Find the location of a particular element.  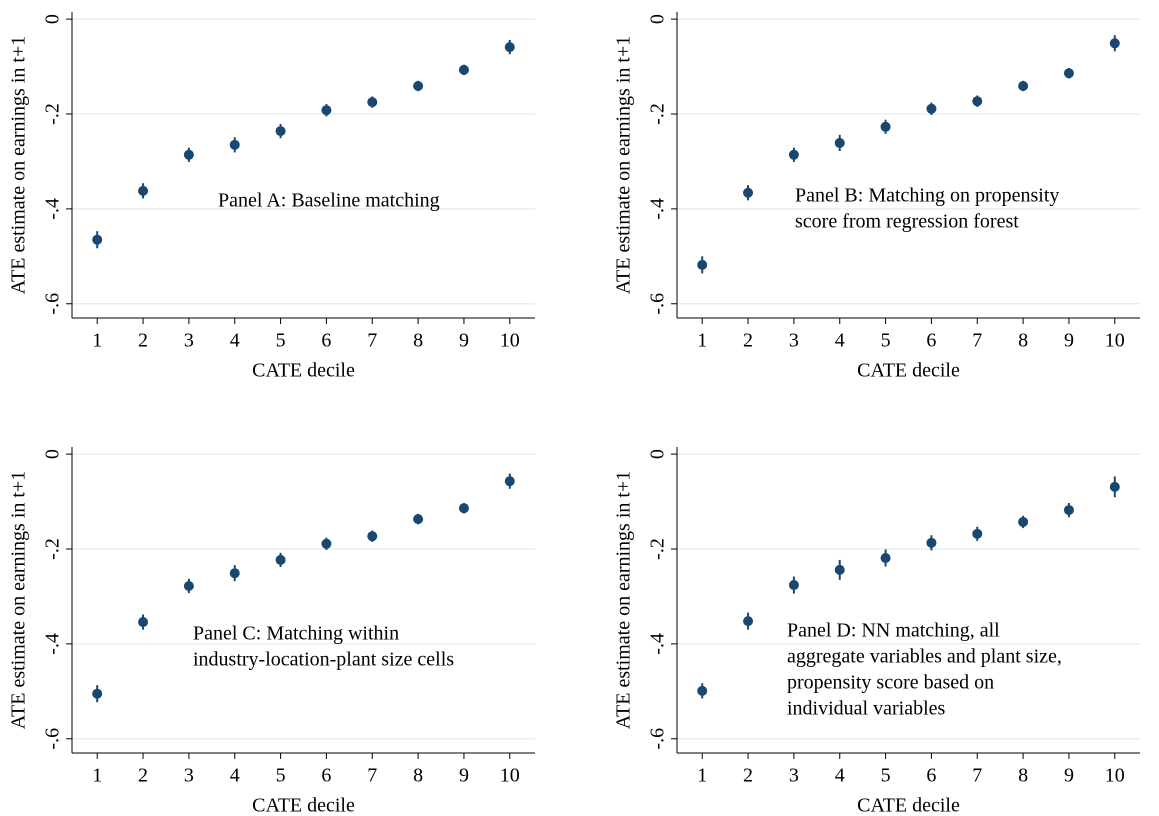

annotation: Panel B: Matching on propensity is located at coordinates (927, 196).